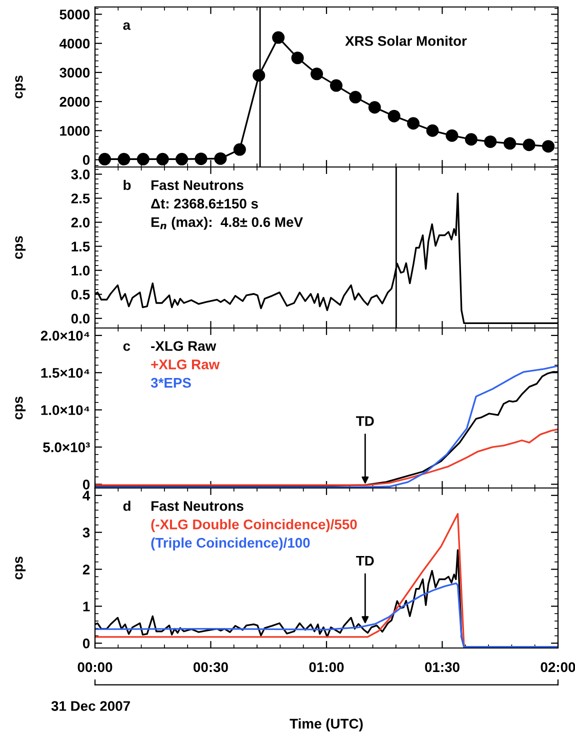  I want to click on annotation: Δt: 2368.6±150 s, so click(204, 203).